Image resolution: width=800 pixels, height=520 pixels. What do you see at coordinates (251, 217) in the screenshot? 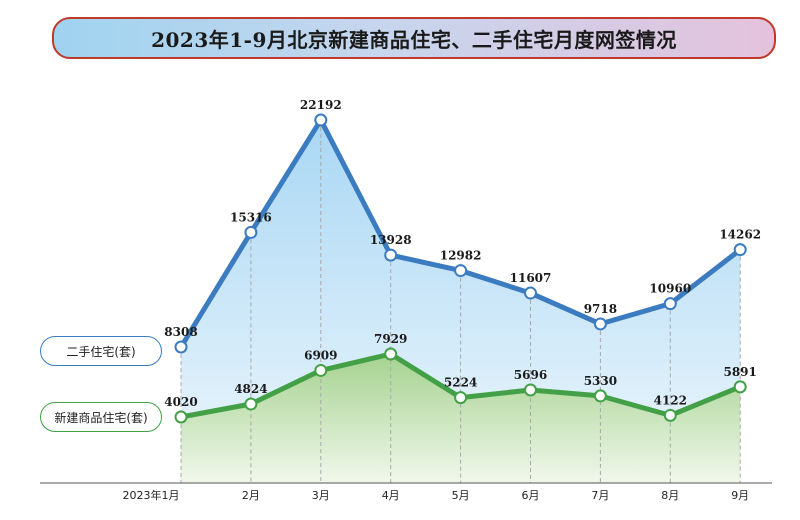
I see `used-homes-data-label: 15316` at bounding box center [251, 217].